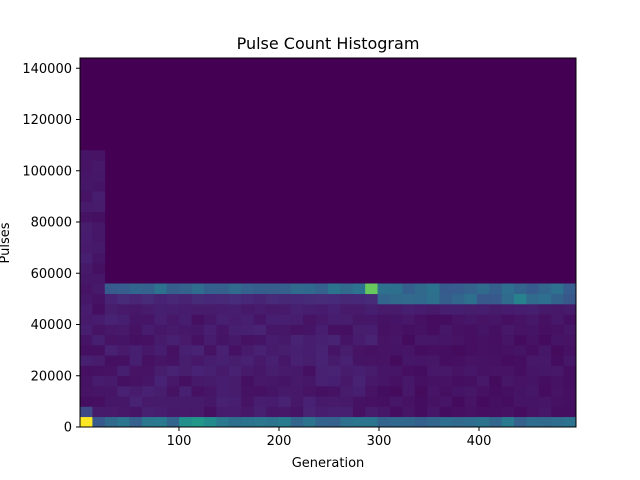 This screenshot has width=640, height=480. What do you see at coordinates (479, 441) in the screenshot?
I see `x-tick-label: 400` at bounding box center [479, 441].